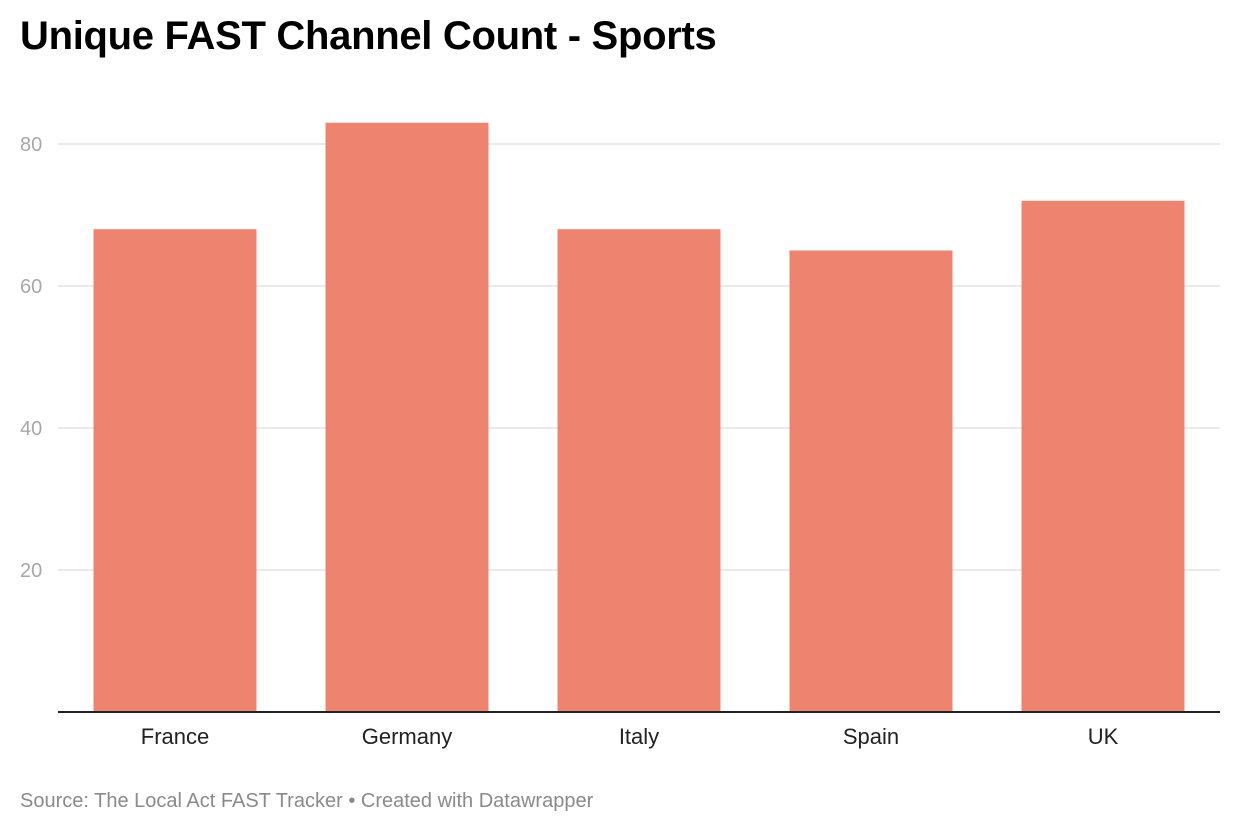 The image size is (1240, 833). I want to click on y-tick-label-40: 40, so click(31, 429).